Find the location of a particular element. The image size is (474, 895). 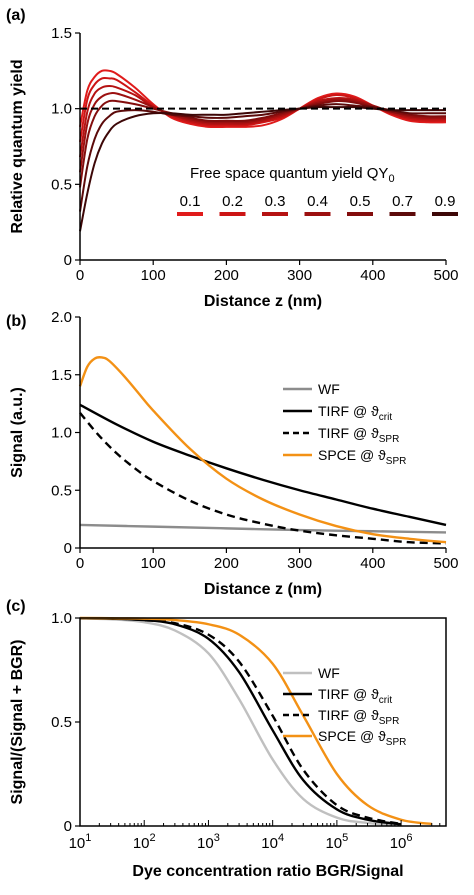

panel-b-label: (b) is located at coordinates (16, 321).